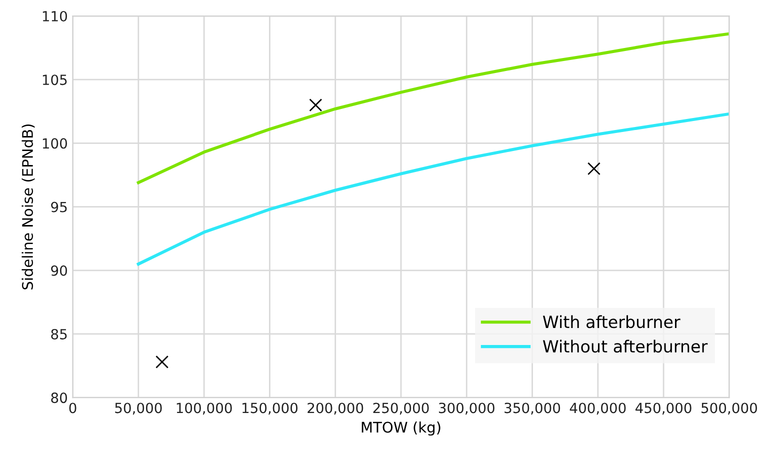 The image size is (758, 457). What do you see at coordinates (72, 408) in the screenshot?
I see `x-tick-label: 0` at bounding box center [72, 408].